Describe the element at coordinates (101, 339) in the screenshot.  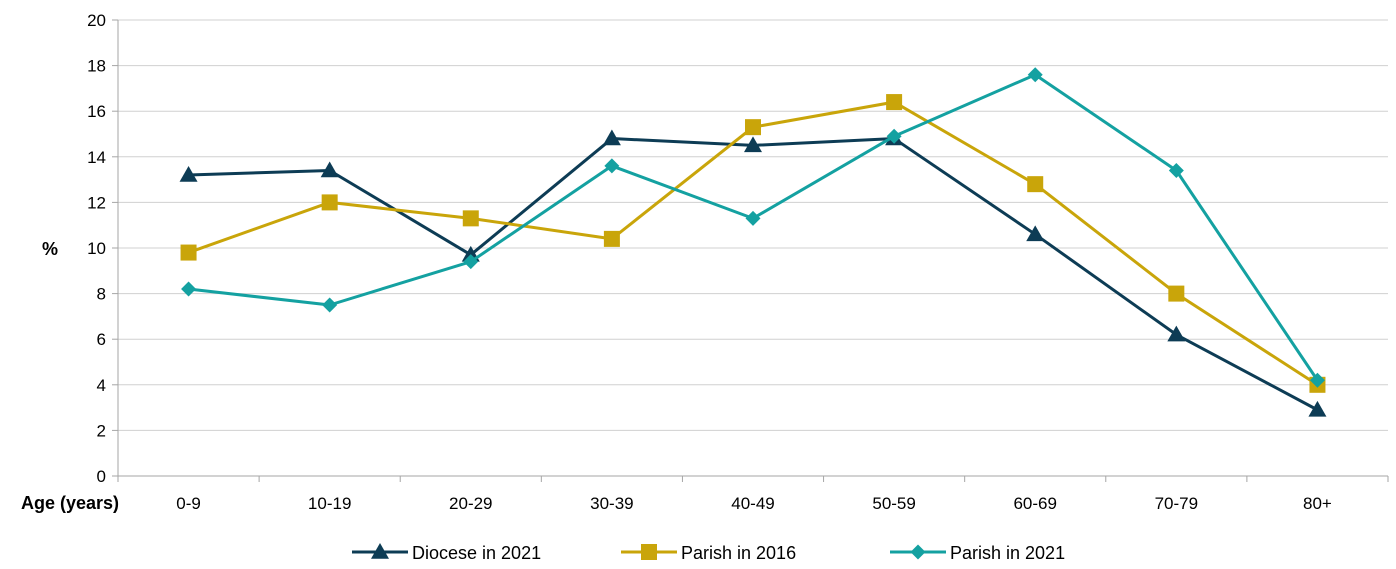
I see `y-tick-label: 6` at that location.